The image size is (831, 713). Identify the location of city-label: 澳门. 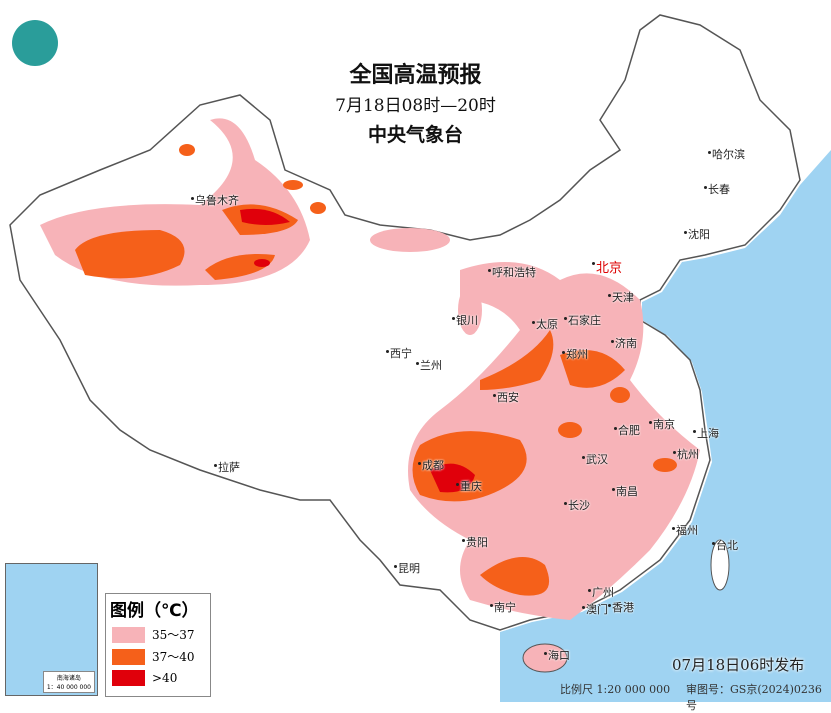
(597, 609).